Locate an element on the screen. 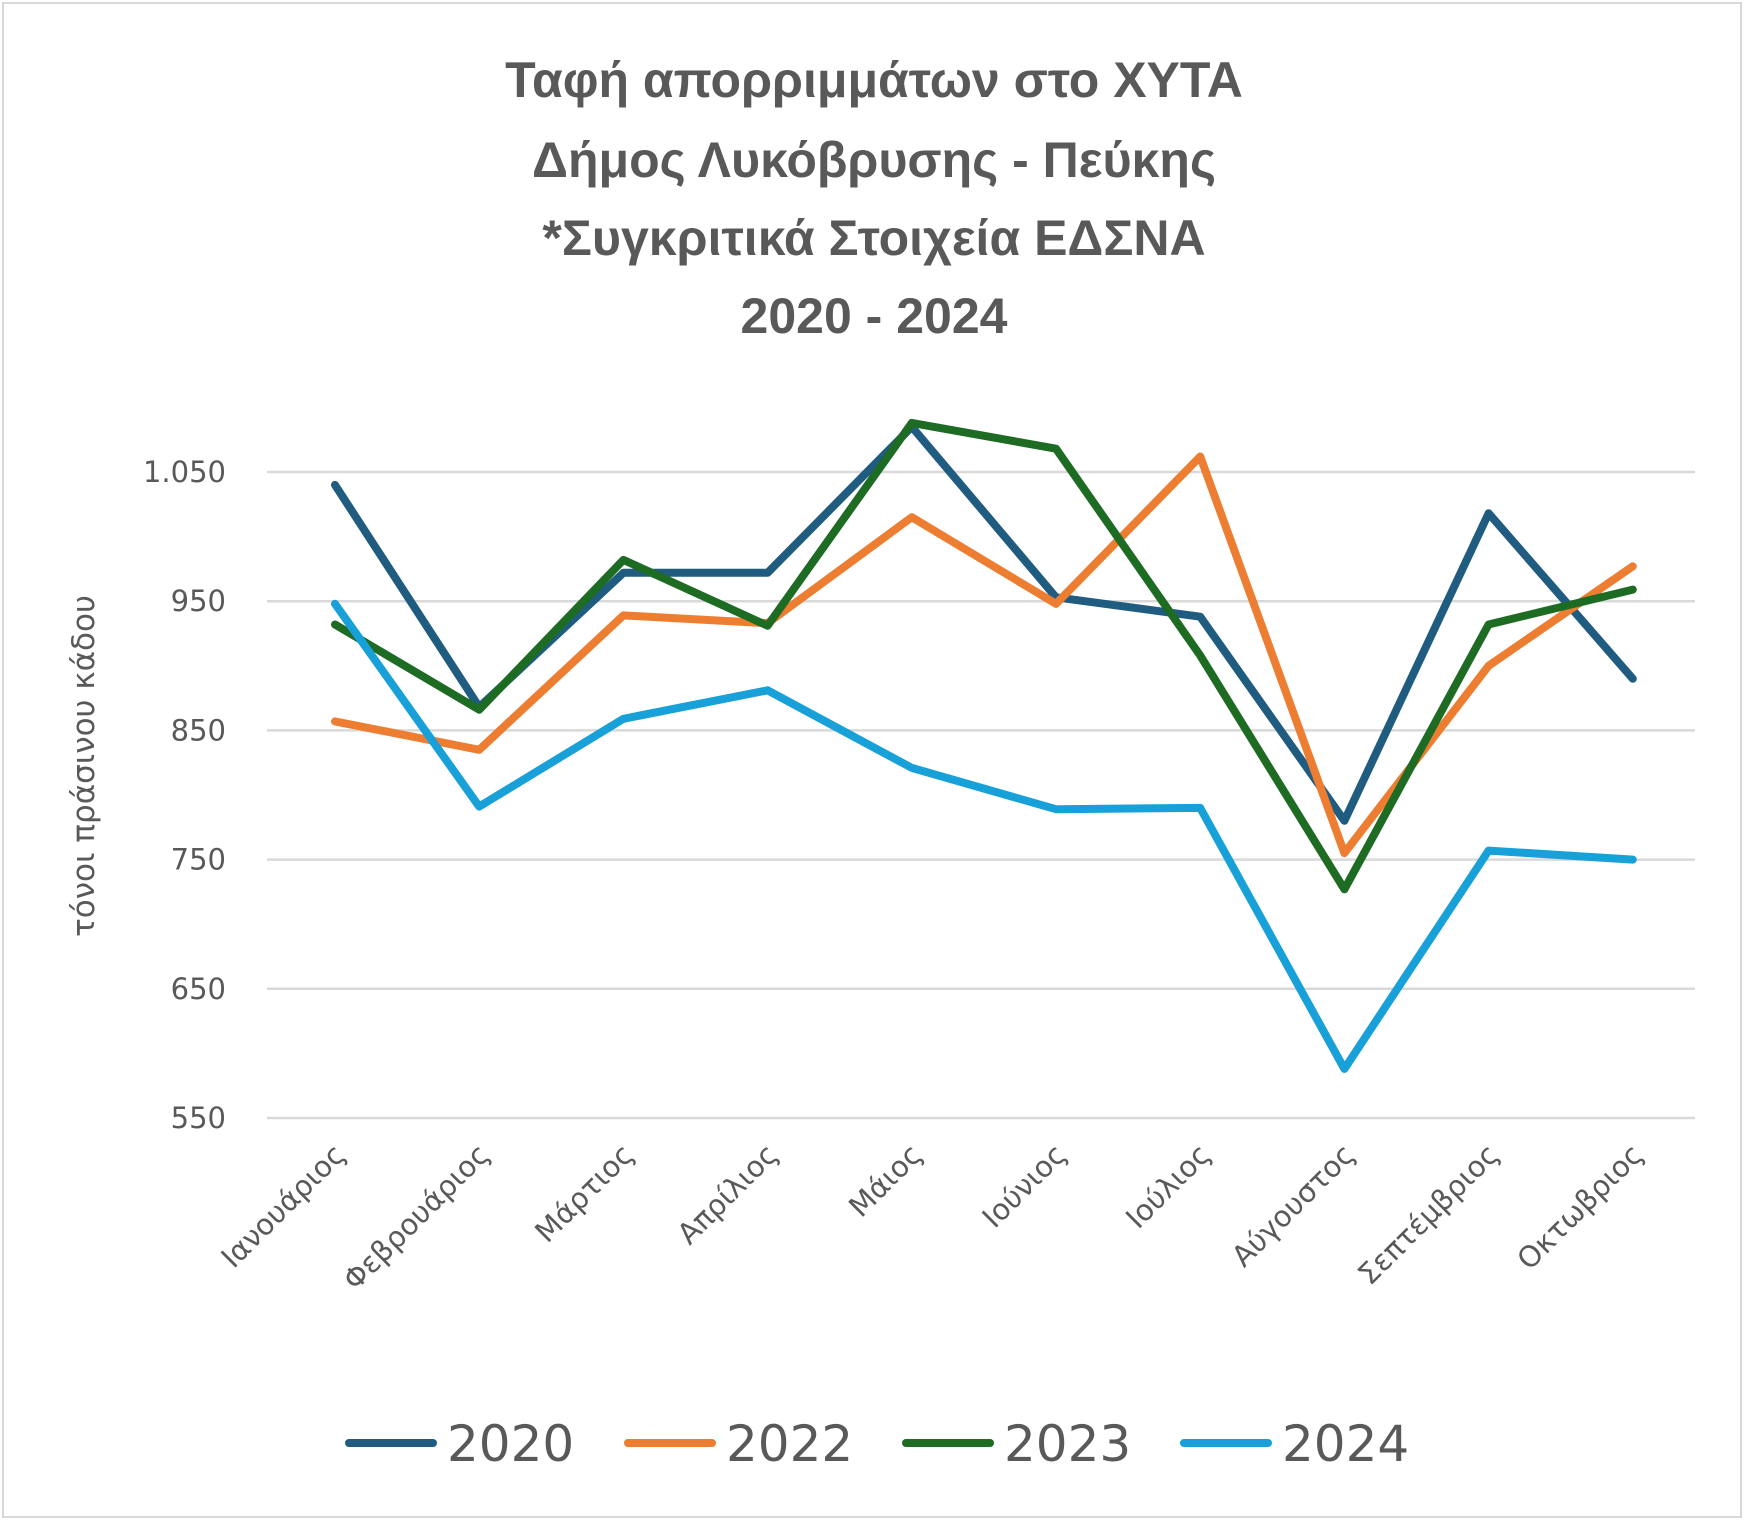  x-tick-label: Οκτωβριος is located at coordinates (1579, 1206).